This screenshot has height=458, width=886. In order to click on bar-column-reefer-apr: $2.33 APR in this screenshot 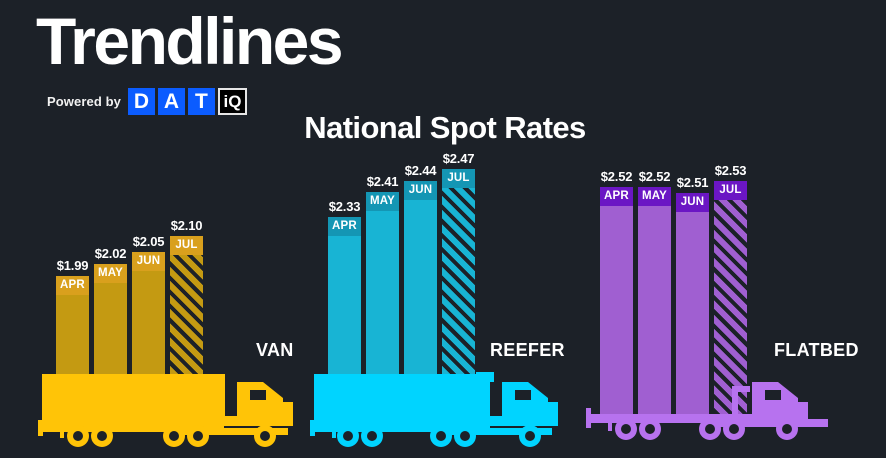, I will do `click(344, 286)`.